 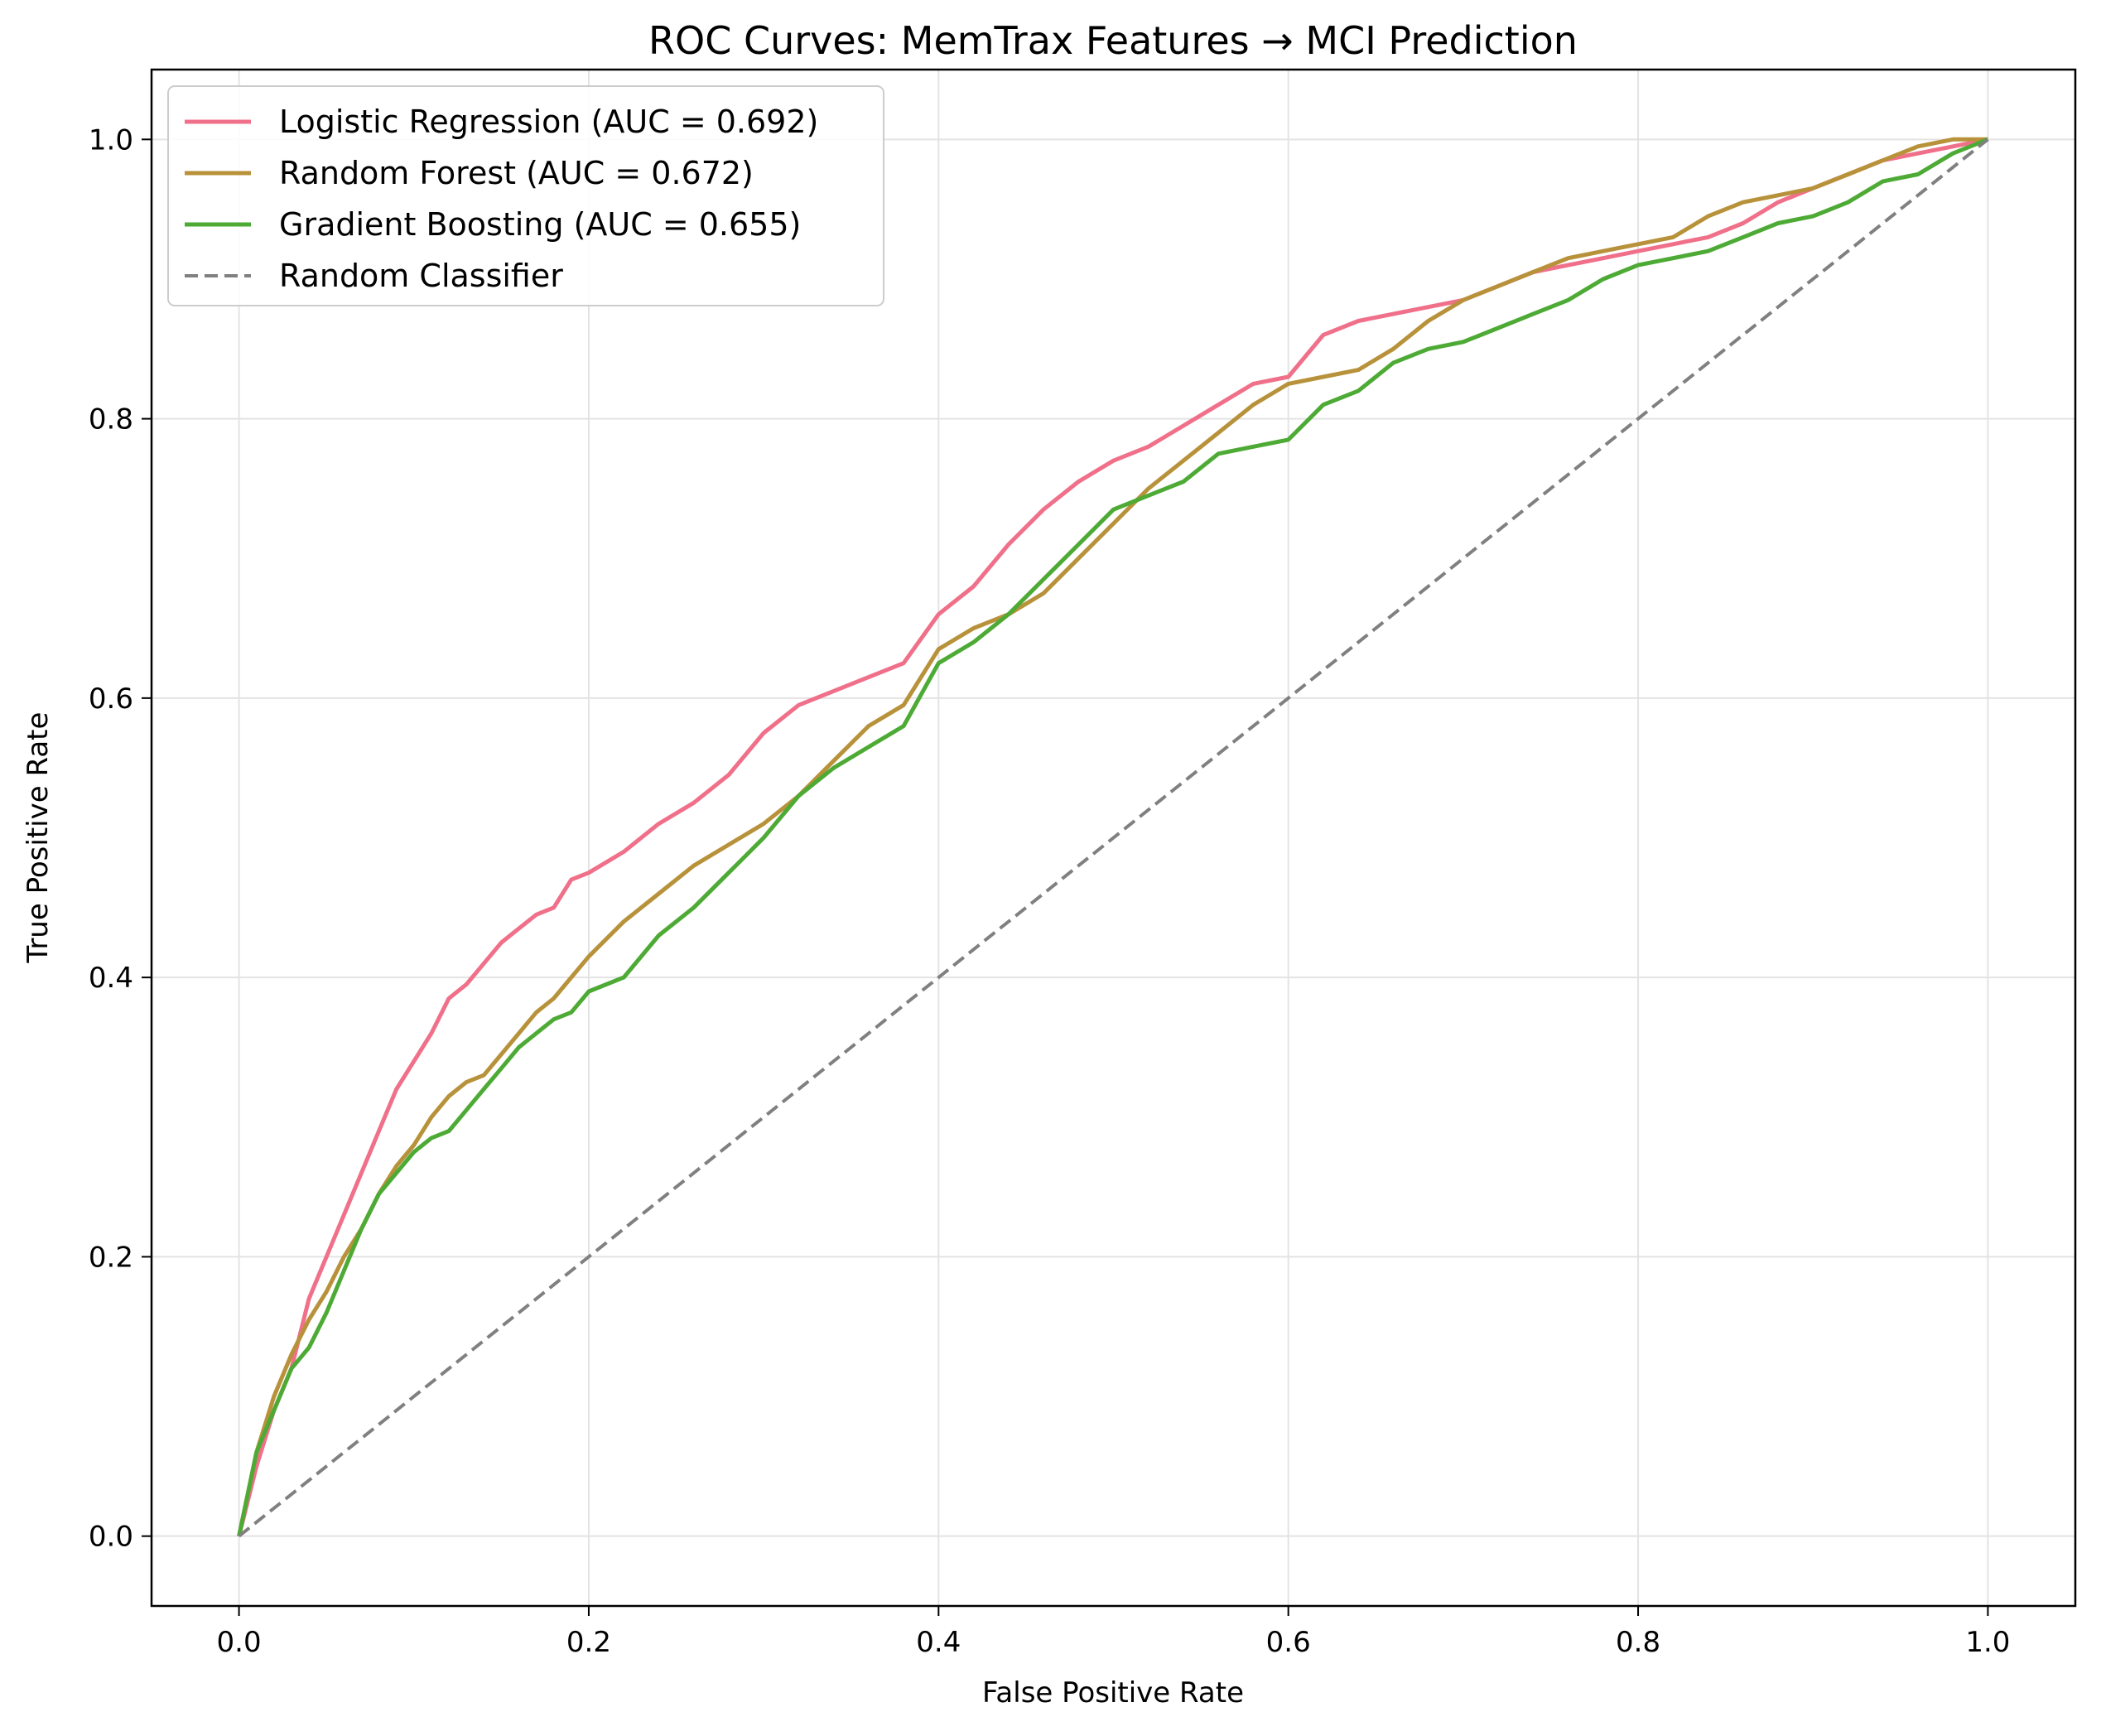 What do you see at coordinates (111, 419) in the screenshot?
I see `y-tick-label: 0.8` at bounding box center [111, 419].